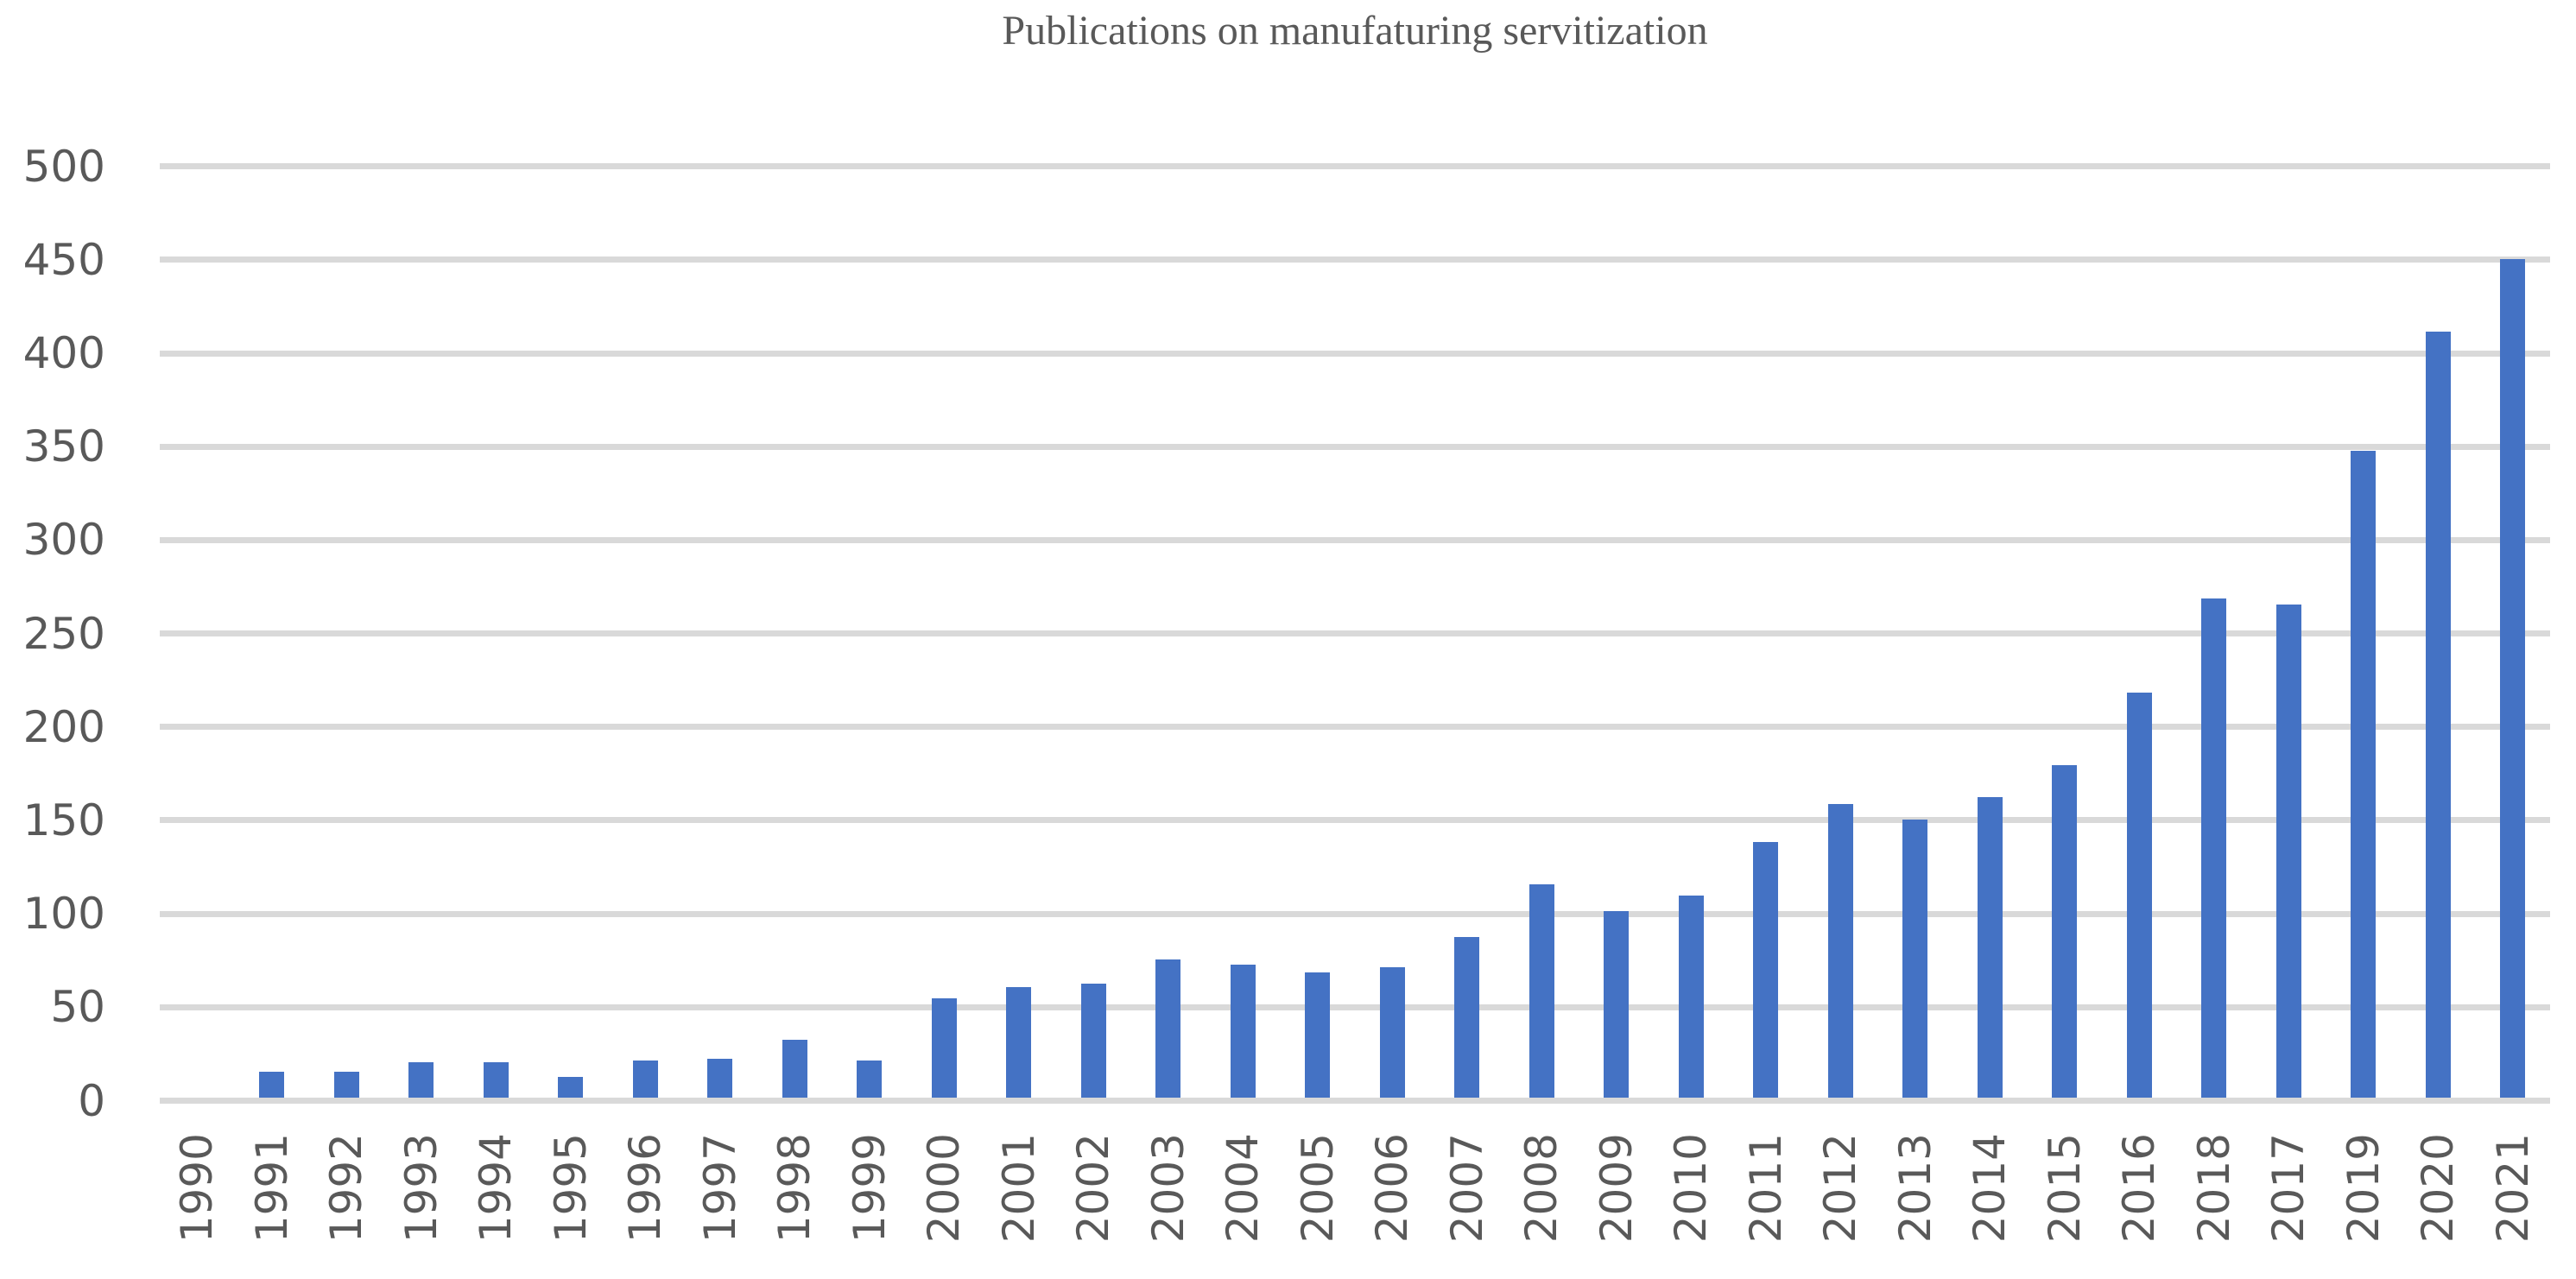 The image size is (2576, 1279). What do you see at coordinates (2064, 1188) in the screenshot?
I see `x-tick-label: 2015` at bounding box center [2064, 1188].